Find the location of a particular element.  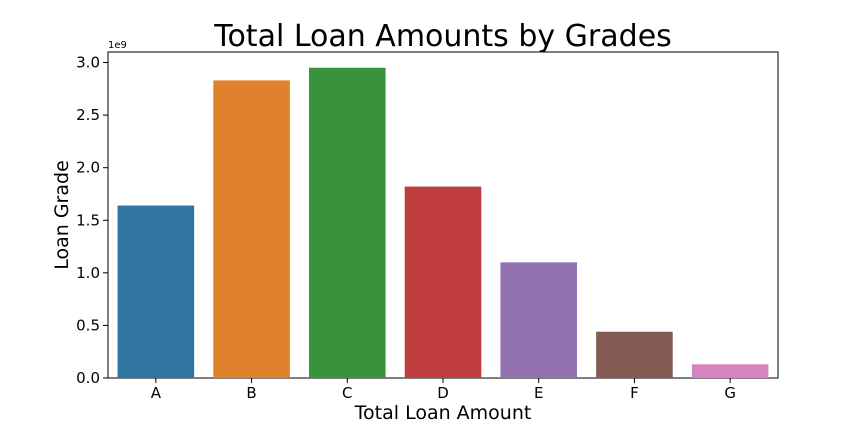

bar-B is located at coordinates (251, 229).